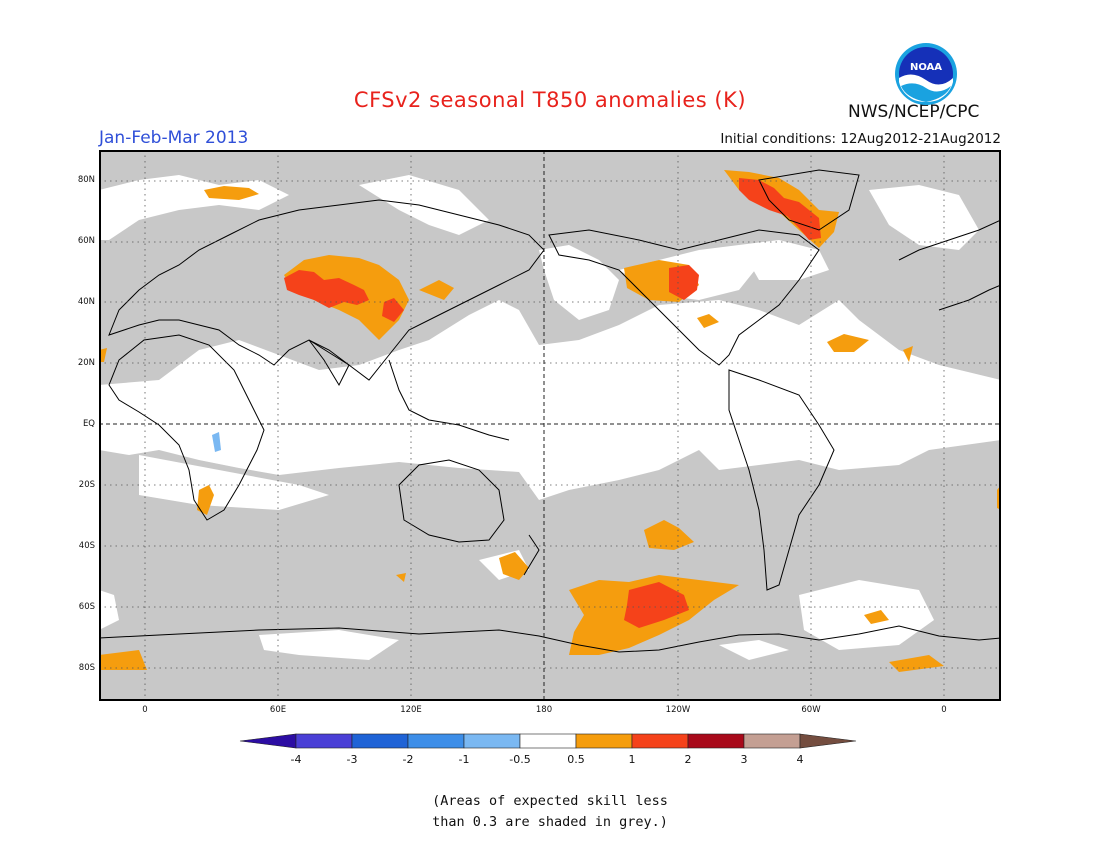  What do you see at coordinates (86, 668) in the screenshot?
I see `lat-label: 80S` at bounding box center [86, 668].